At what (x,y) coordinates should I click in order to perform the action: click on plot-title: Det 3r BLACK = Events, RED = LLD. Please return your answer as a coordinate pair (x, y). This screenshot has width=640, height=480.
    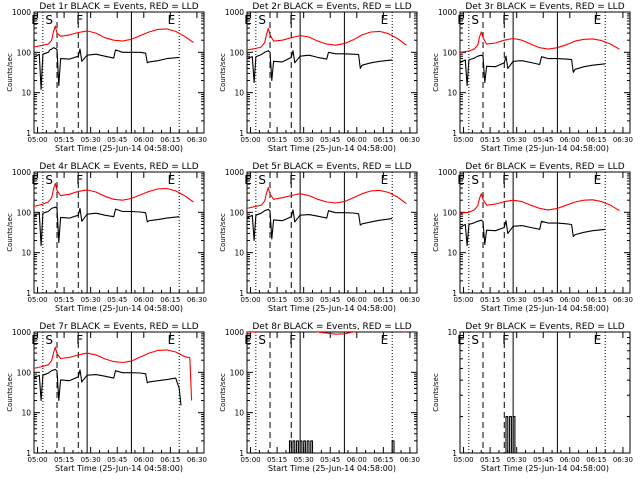
    Looking at the image, I should click on (544, 7).